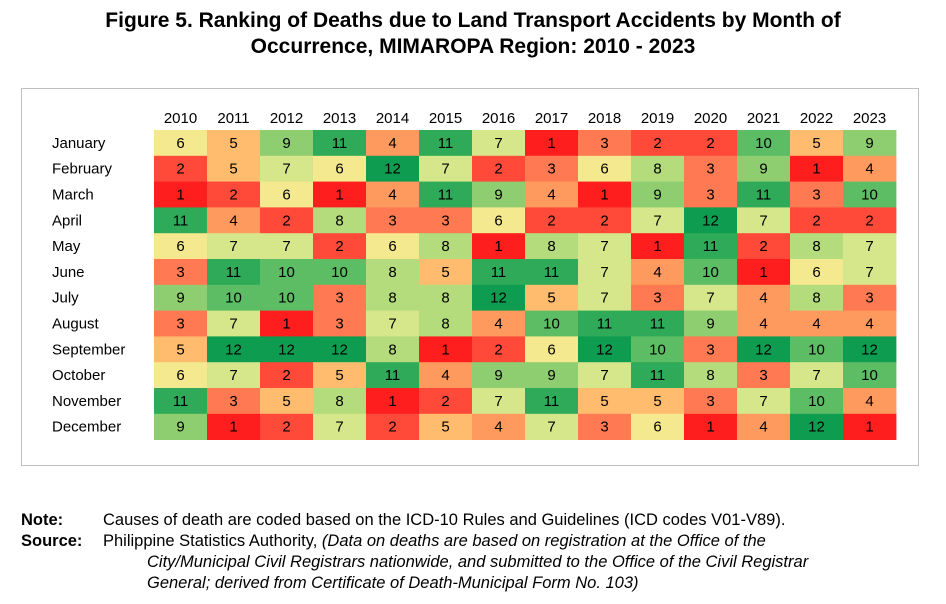 This screenshot has width=946, height=604. I want to click on month-label-september: September, so click(88, 349).